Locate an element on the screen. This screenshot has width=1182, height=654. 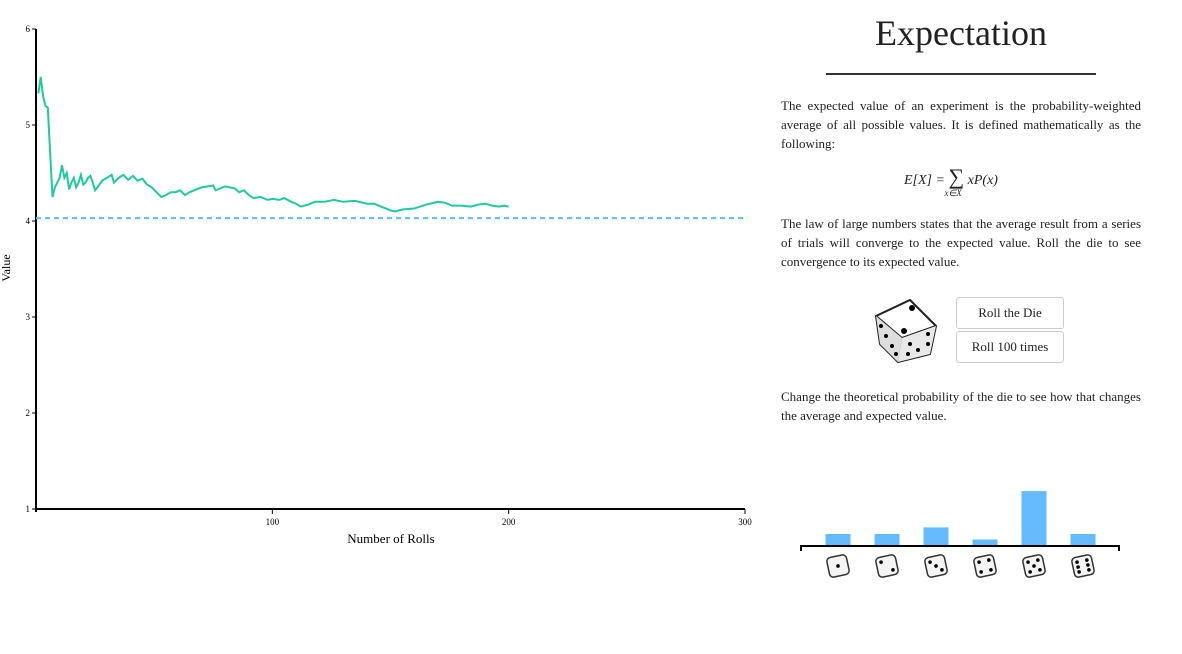
x-tick-label: 300 is located at coordinates (745, 522).